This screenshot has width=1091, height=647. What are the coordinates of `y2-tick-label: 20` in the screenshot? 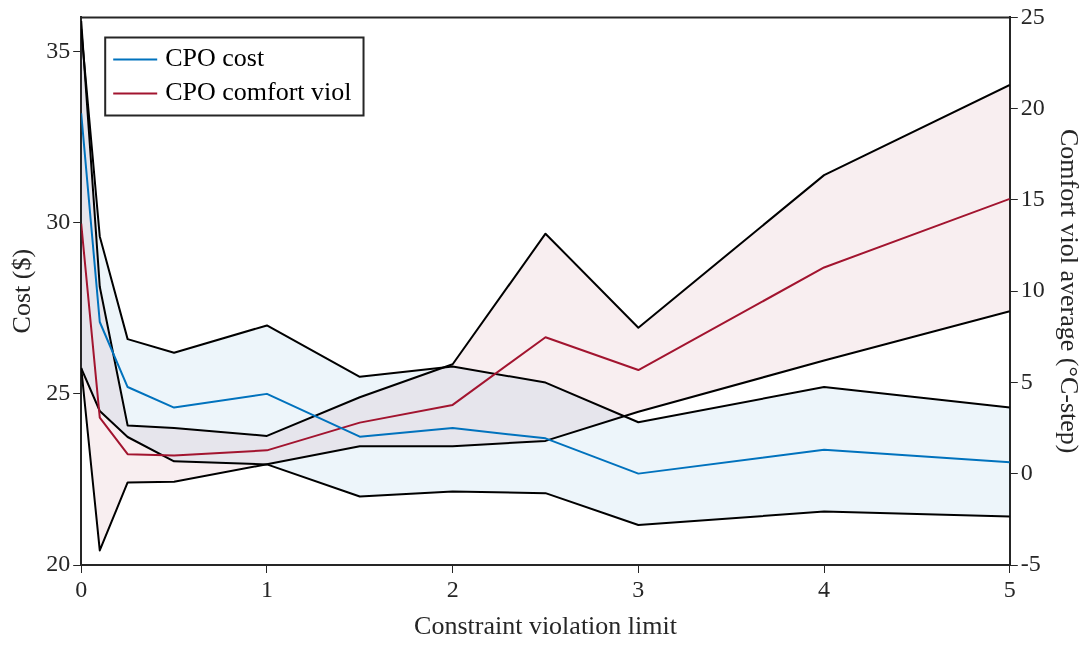 It's located at (1032, 106).